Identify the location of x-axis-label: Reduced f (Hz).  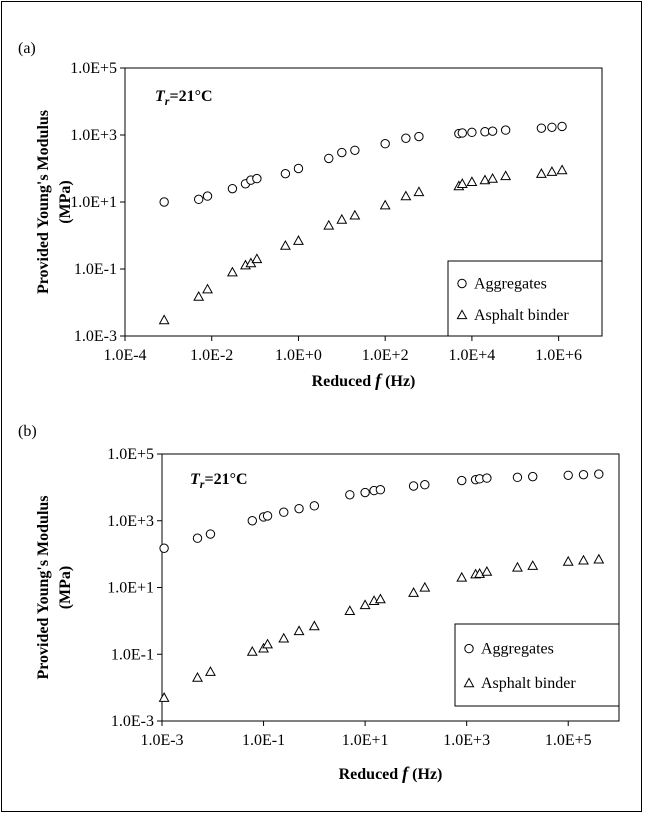
(364, 380).